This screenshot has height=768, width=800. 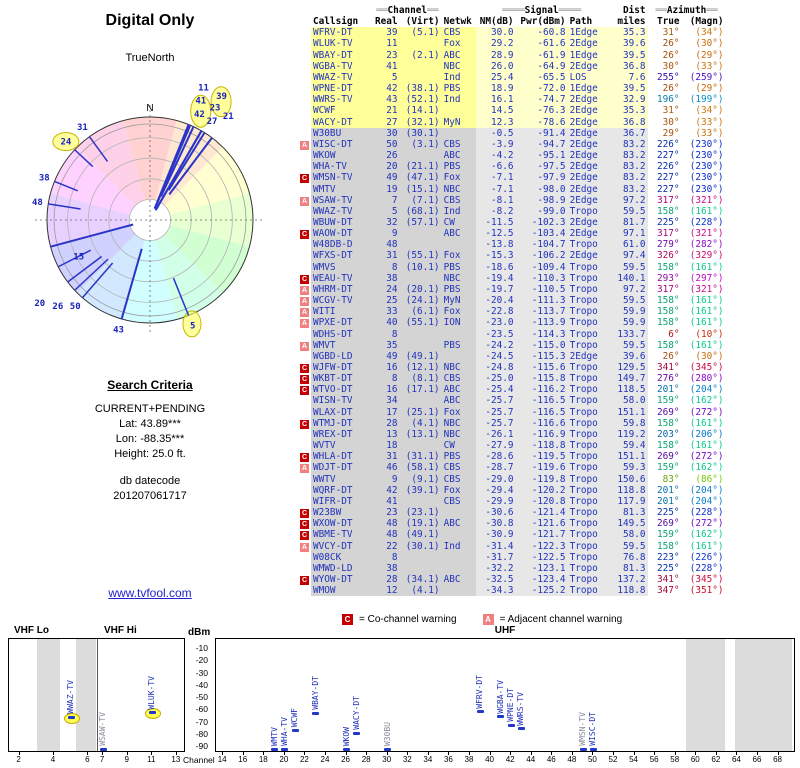 I want to click on latitude: Lat: 43.89***, so click(x=150, y=424).